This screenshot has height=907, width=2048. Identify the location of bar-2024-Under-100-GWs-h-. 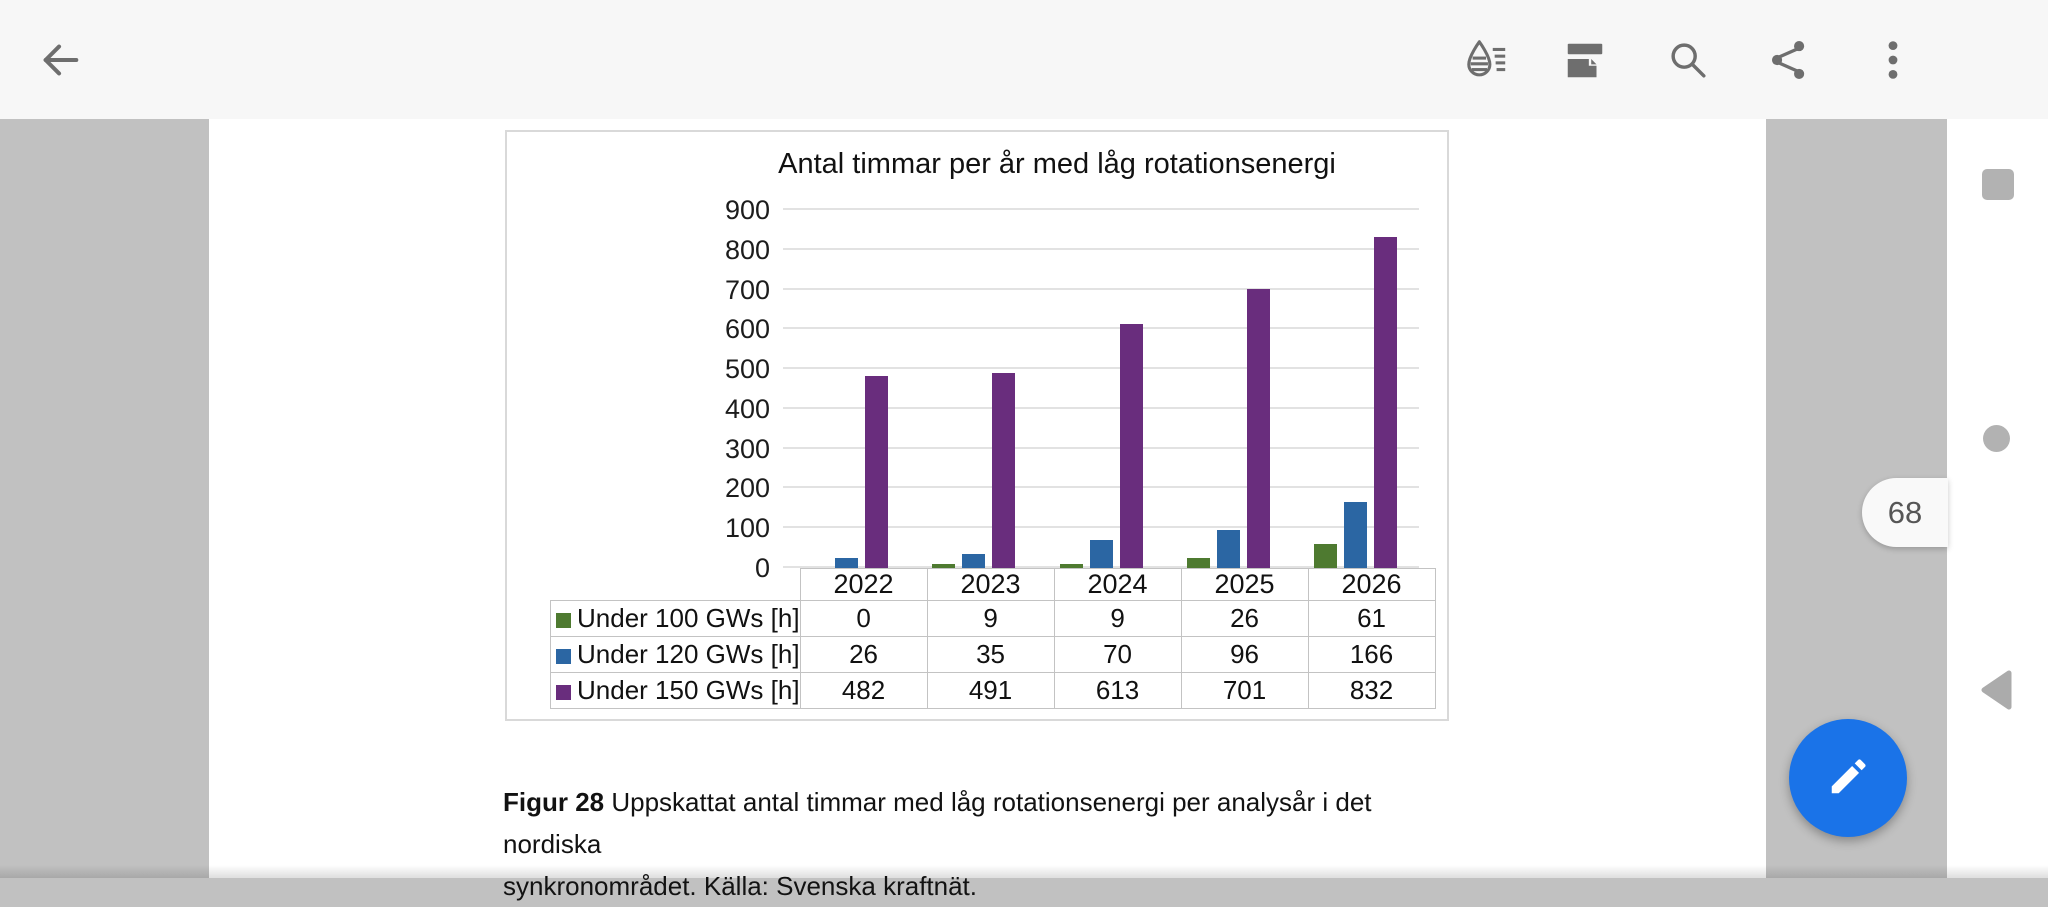
(1071, 566).